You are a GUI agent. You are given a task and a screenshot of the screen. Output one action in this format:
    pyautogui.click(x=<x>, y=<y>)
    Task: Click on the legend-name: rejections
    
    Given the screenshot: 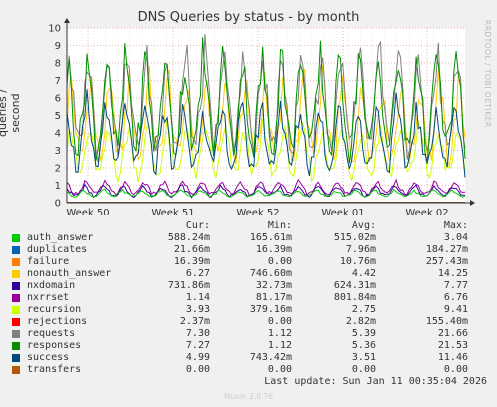 What is the action you would take?
    pyautogui.click(x=57, y=321)
    